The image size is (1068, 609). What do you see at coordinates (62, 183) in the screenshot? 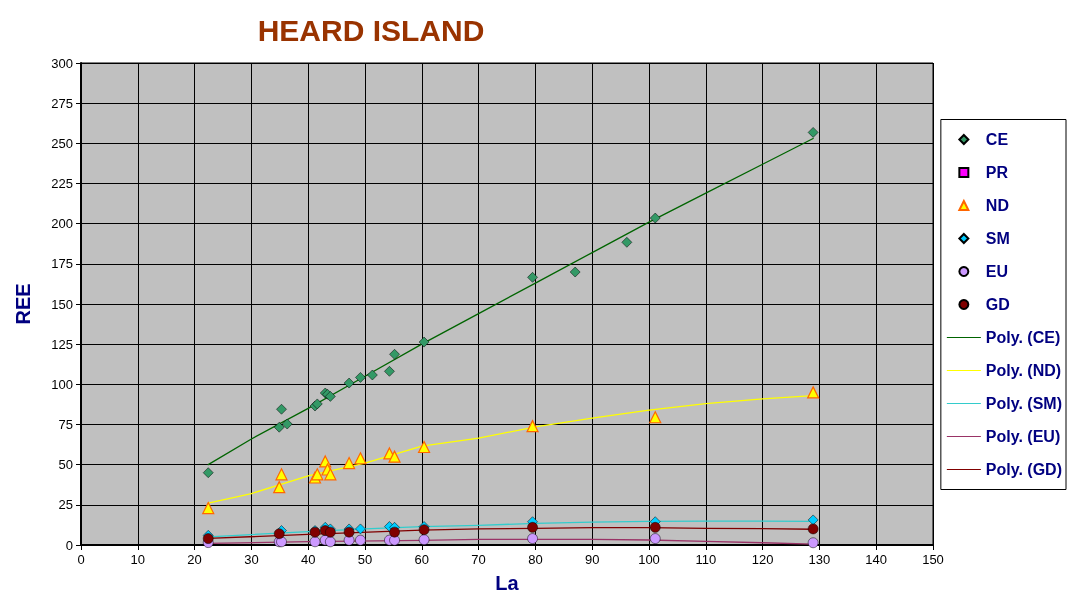
I see `y-tick-label: 225` at bounding box center [62, 183].